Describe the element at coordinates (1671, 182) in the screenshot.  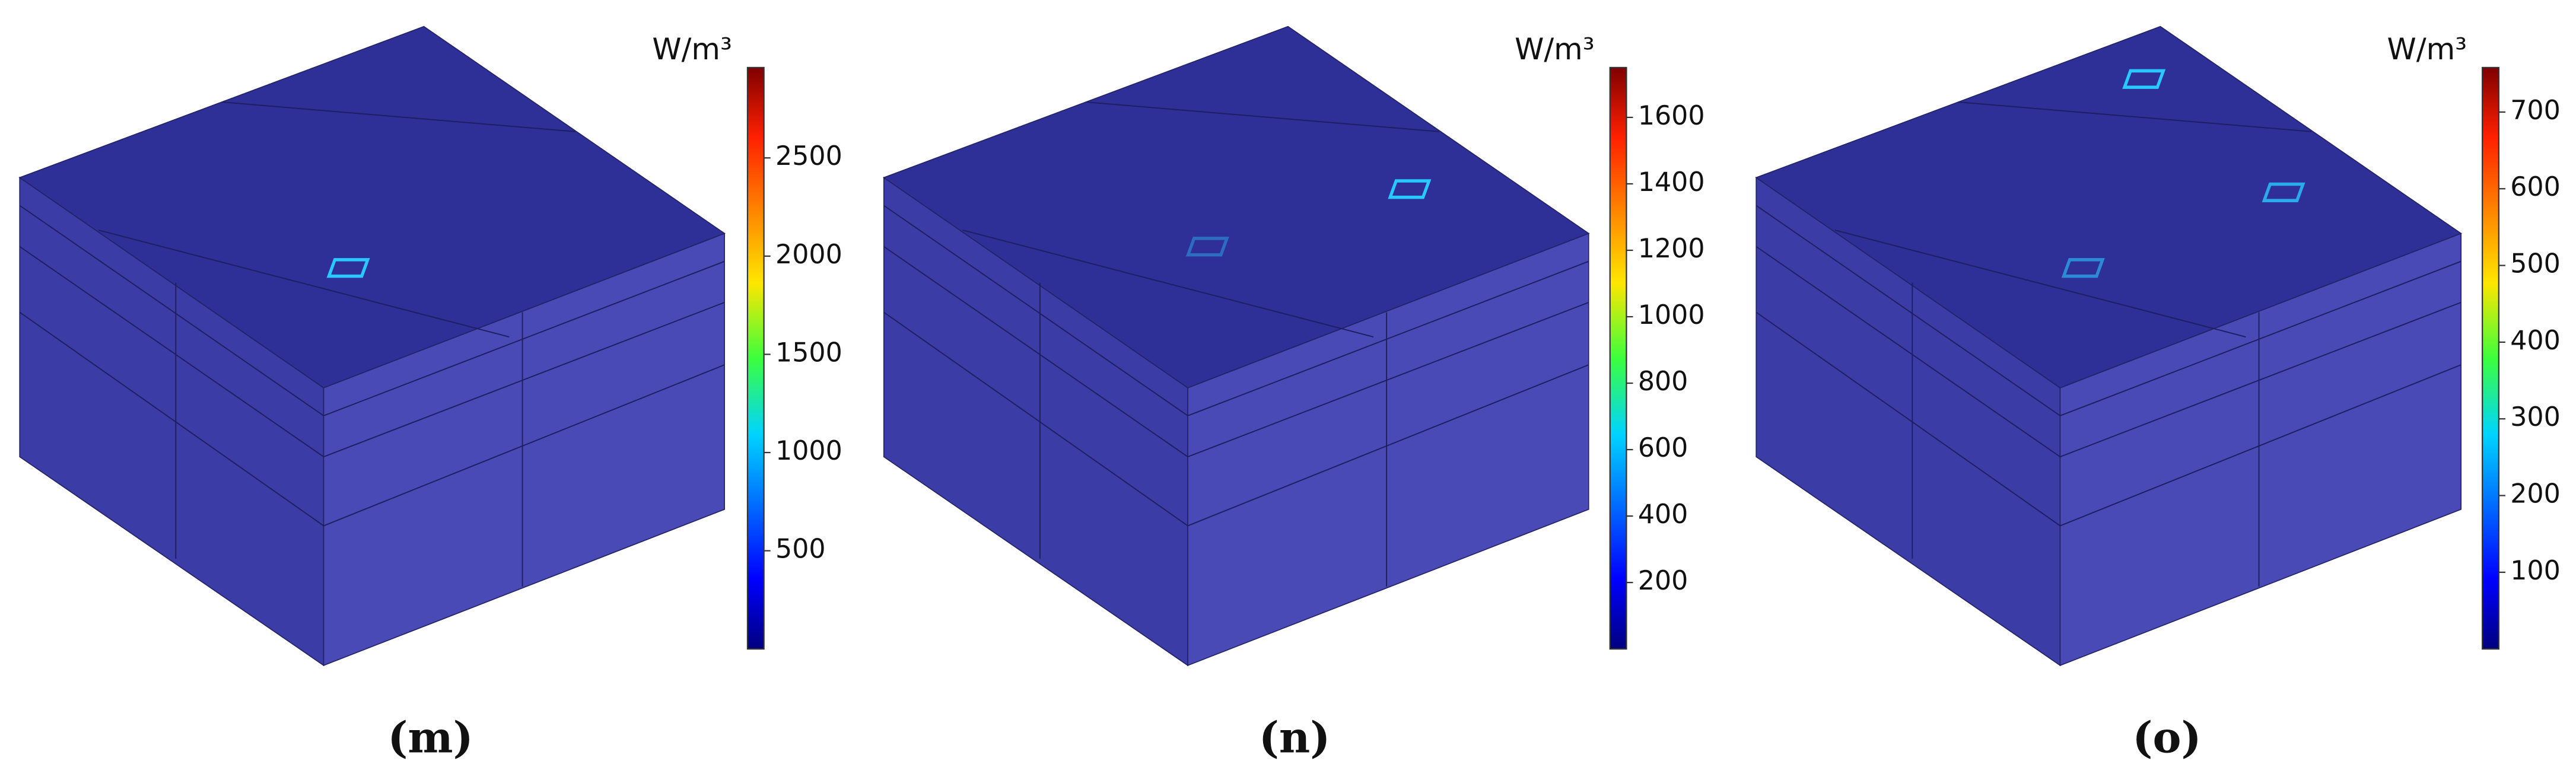
I see `colorbar-tick-label: 1400` at that location.